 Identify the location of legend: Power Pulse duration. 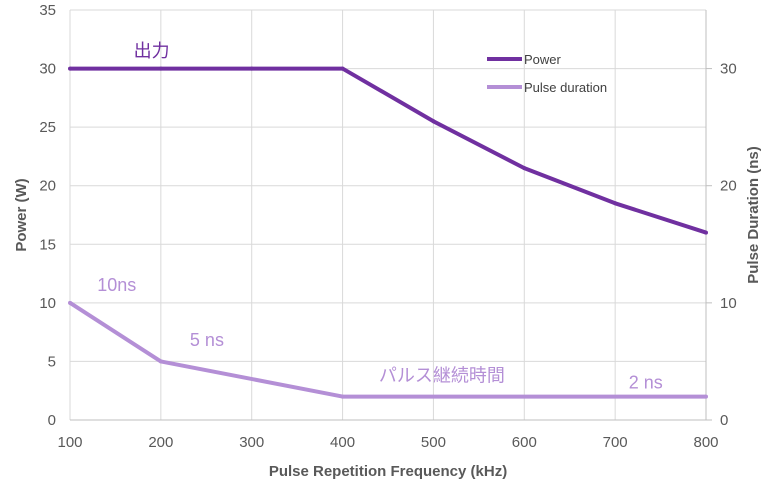
(547, 73).